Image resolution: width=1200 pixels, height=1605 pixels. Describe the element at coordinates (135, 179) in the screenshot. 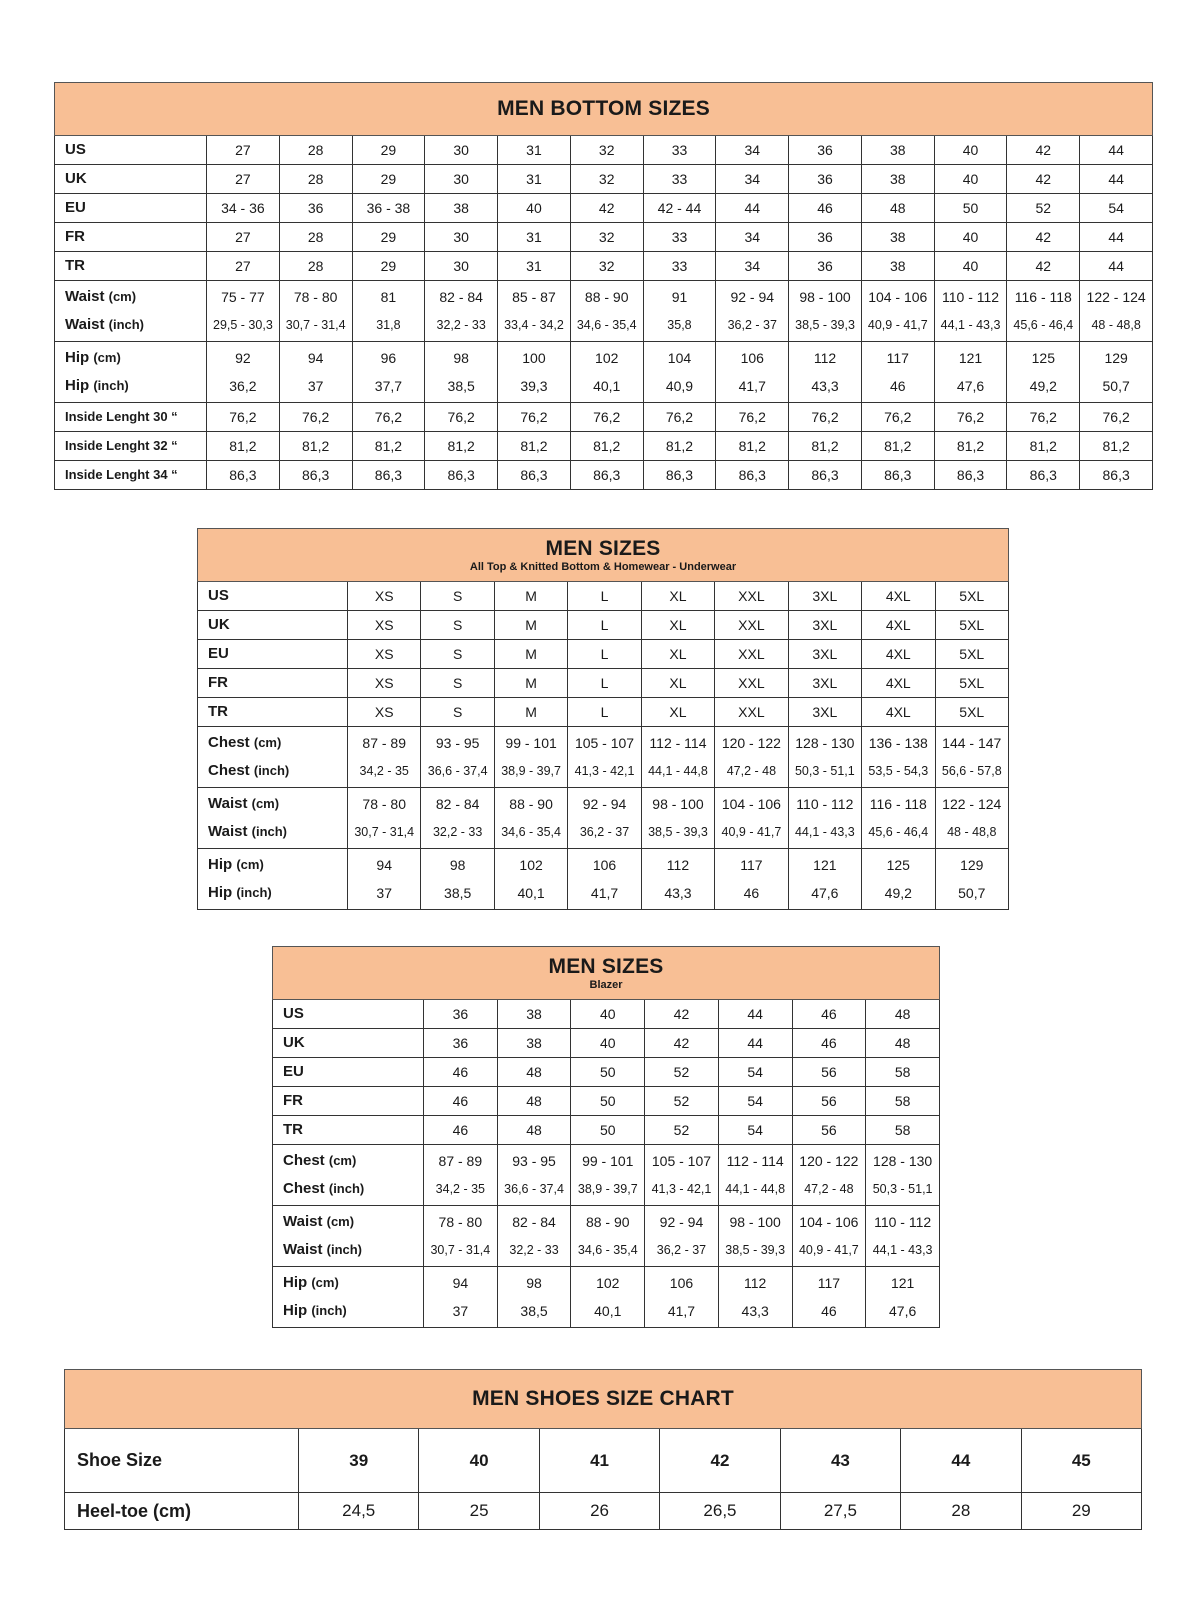

I see `row-label-line: UK` at that location.